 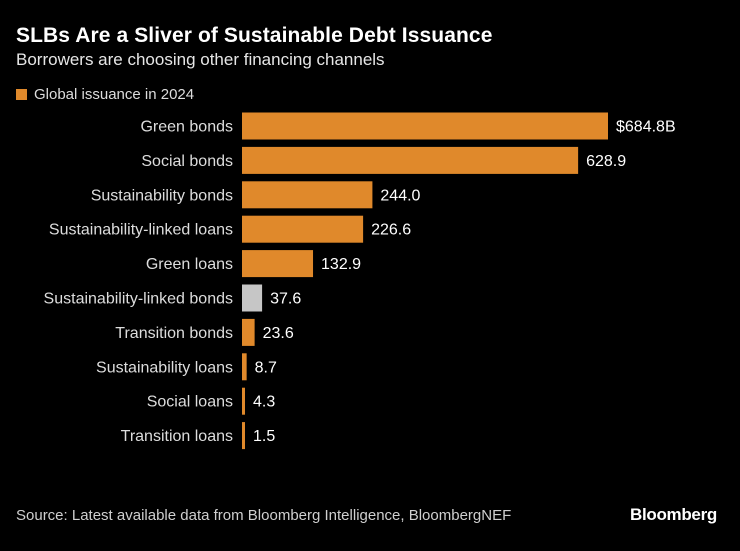 What do you see at coordinates (177, 436) in the screenshot?
I see `category-label: Transition loans` at bounding box center [177, 436].